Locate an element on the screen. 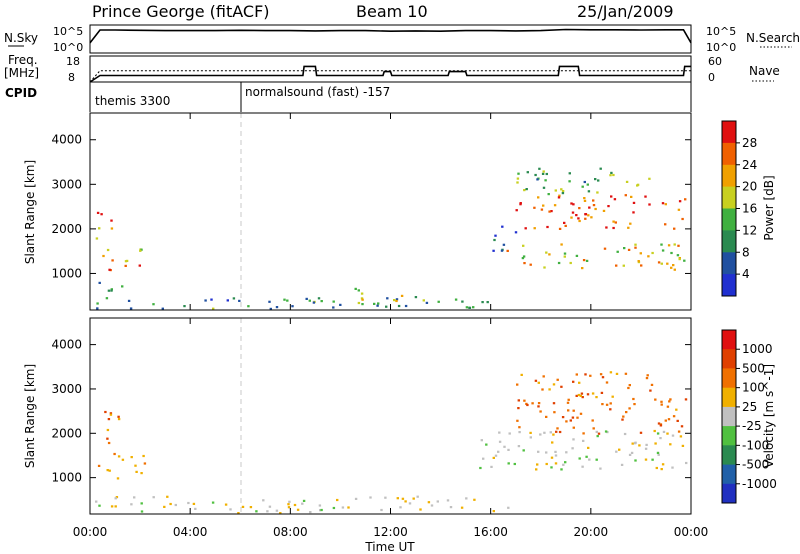 Image resolution: width=800 pixels, height=554 pixels. date-title: 25/Jan/2009 is located at coordinates (625, 11).